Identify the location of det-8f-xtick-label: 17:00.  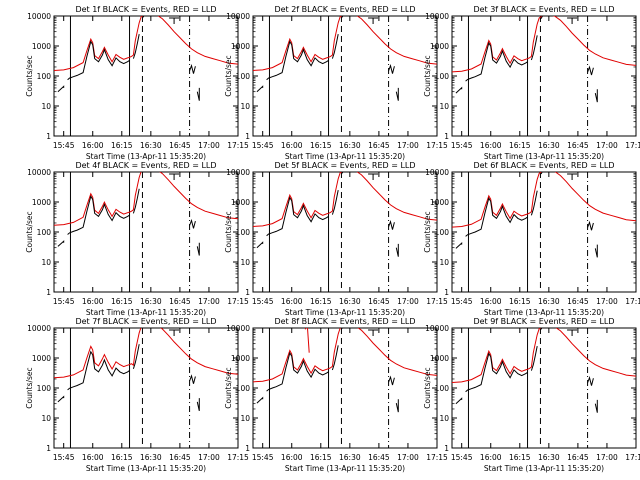
(408, 457).